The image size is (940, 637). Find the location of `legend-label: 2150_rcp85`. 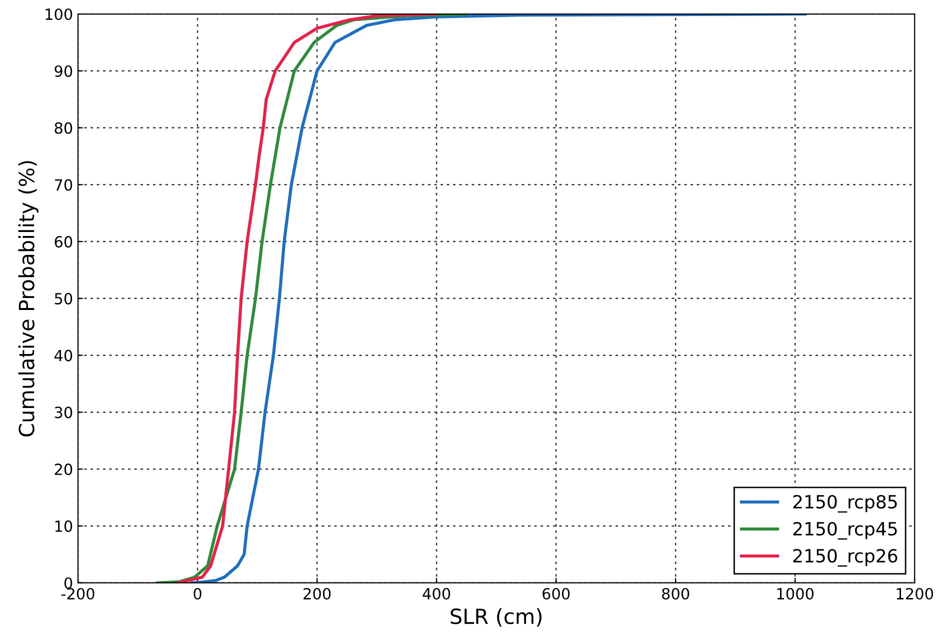

legend-label: 2150_rcp85 is located at coordinates (845, 503).